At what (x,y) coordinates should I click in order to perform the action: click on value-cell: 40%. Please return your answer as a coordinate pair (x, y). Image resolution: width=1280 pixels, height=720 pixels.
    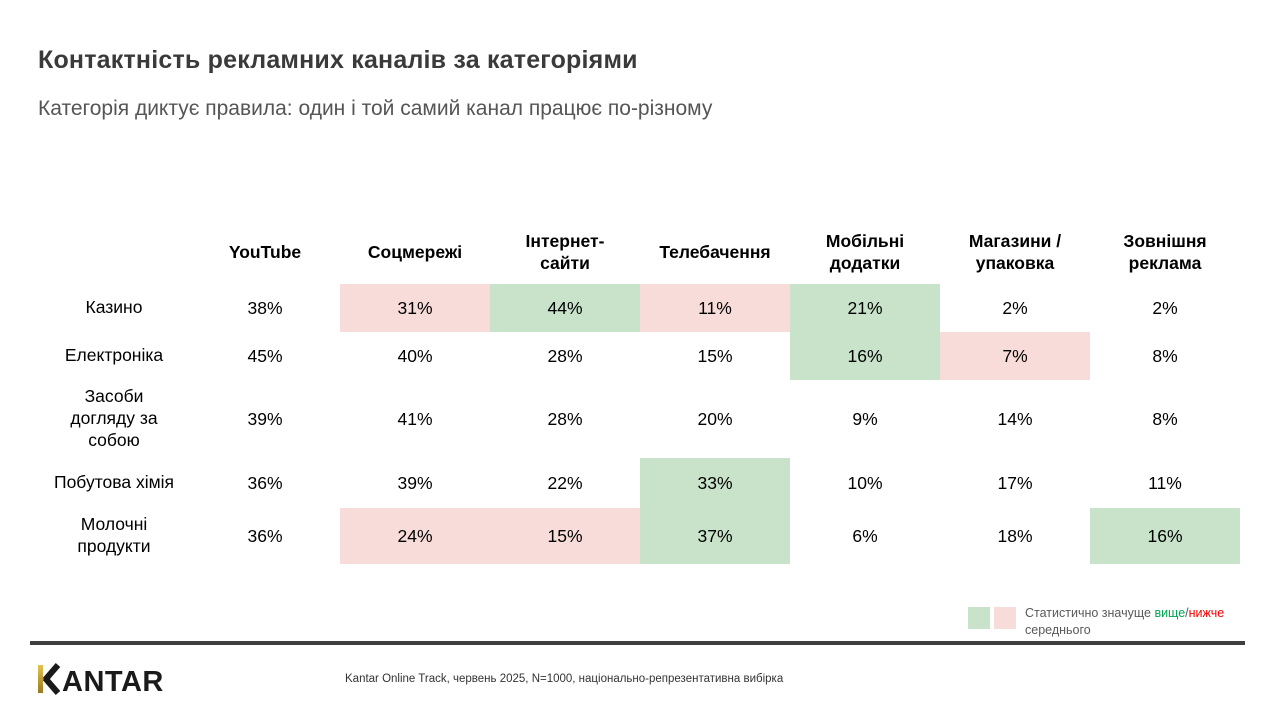
    Looking at the image, I should click on (415, 355).